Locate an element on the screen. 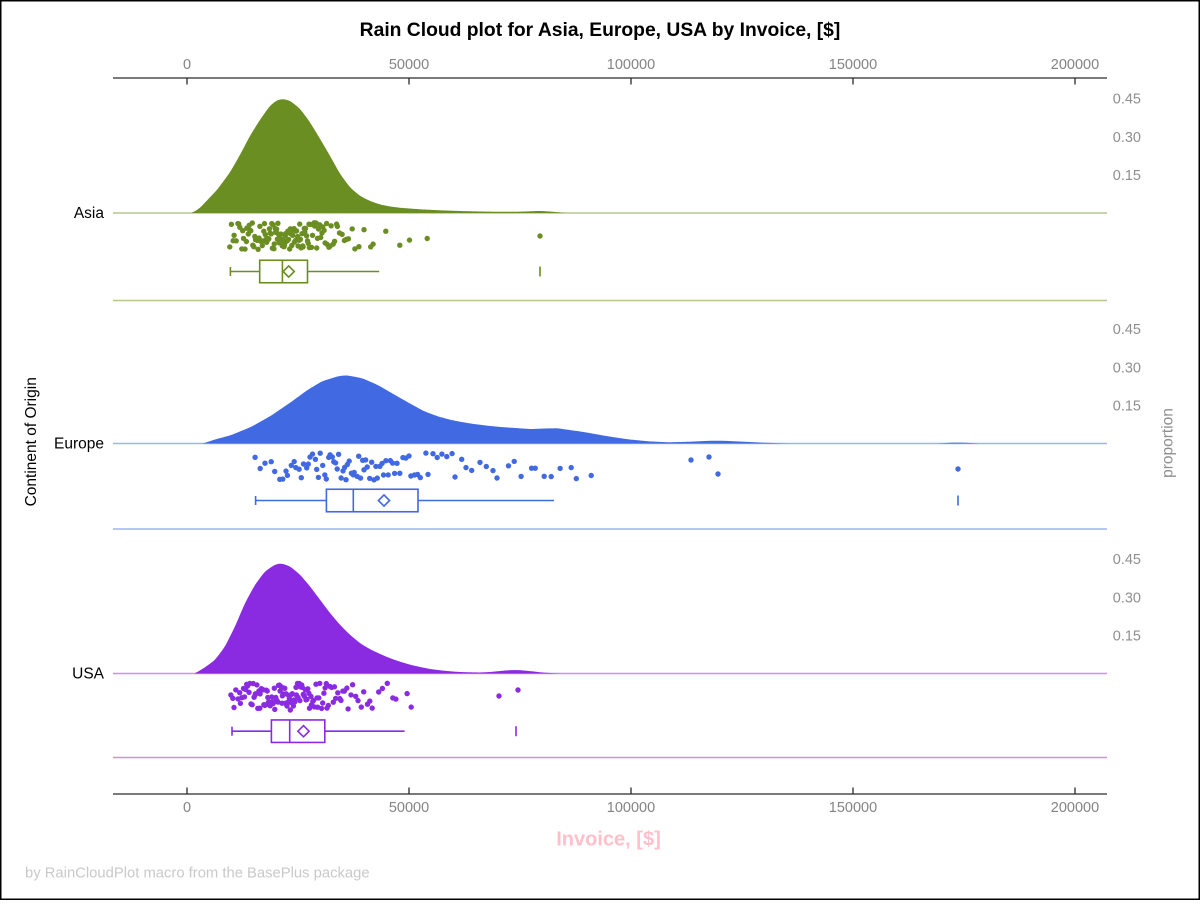 The height and width of the screenshot is (905, 1200). svg-text: Continent of Origin is located at coordinates (31, 441).